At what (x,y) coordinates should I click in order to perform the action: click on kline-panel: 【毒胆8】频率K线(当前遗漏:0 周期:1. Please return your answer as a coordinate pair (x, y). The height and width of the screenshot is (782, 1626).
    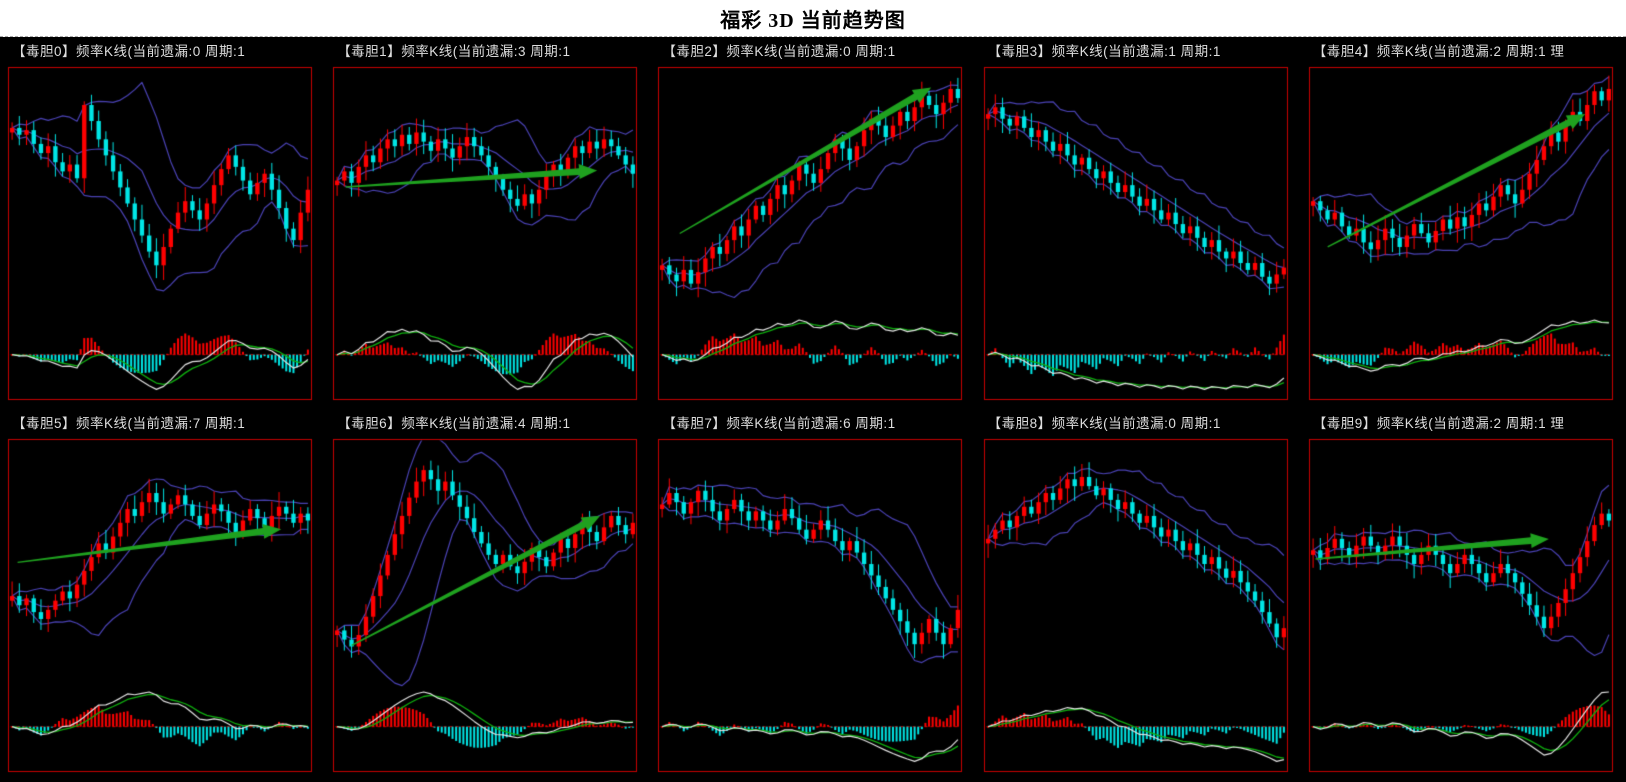
    Looking at the image, I should click on (1138, 595).